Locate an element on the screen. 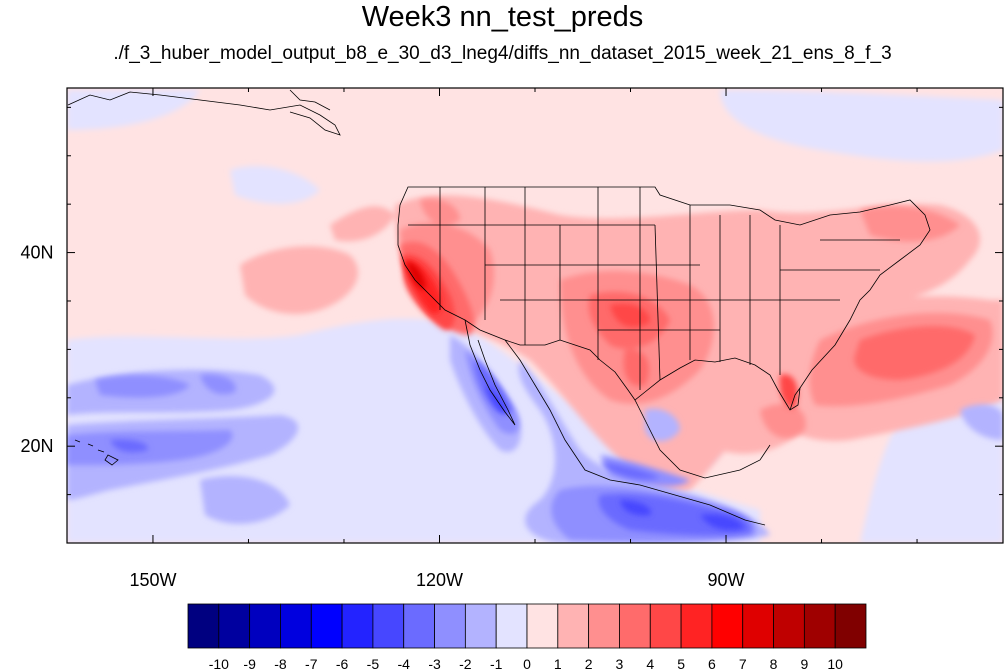 Image resolution: width=1005 pixels, height=672 pixels. chart-title: Week3 nn_test_preds is located at coordinates (502, 17).